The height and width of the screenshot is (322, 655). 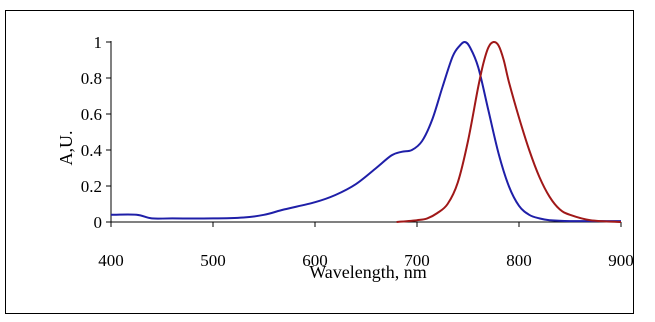 What do you see at coordinates (91, 78) in the screenshot?
I see `y-tick-label: 0.8` at bounding box center [91, 78].